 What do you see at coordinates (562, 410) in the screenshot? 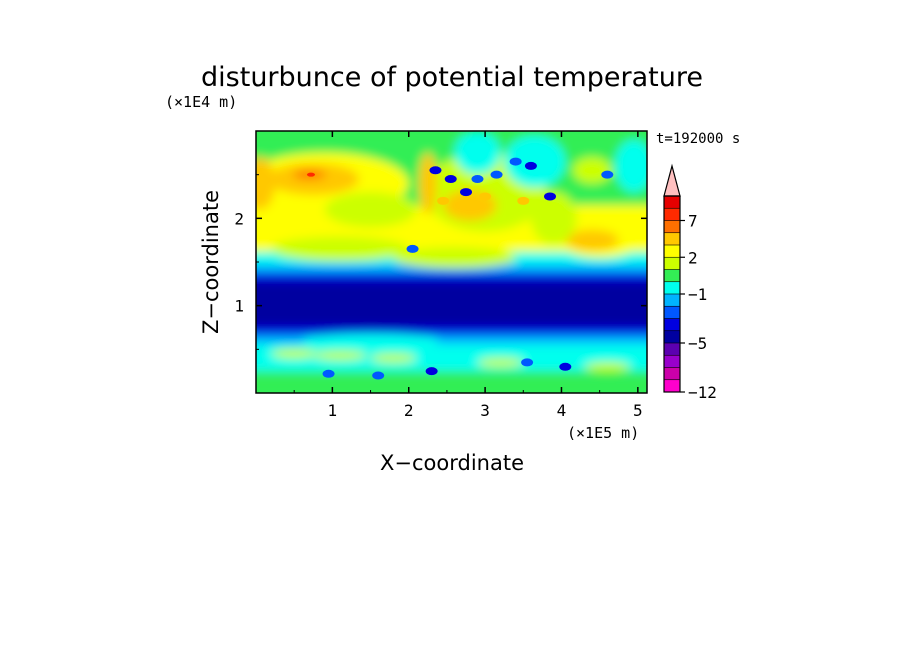
I see `x-tick-label: 4` at bounding box center [562, 410].